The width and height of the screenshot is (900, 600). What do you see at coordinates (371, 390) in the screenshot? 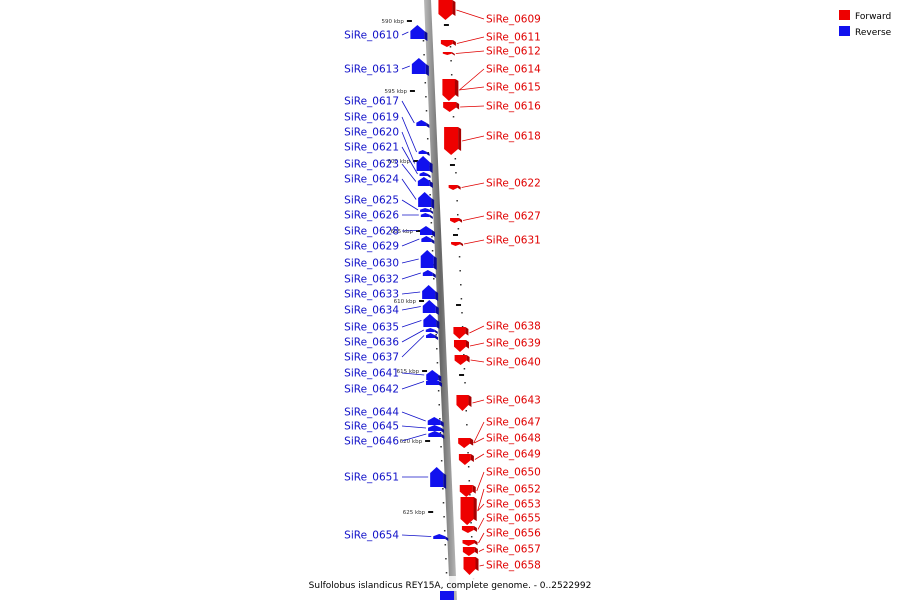
I see `reverse-gene-label: SiRe_0642` at bounding box center [371, 390].